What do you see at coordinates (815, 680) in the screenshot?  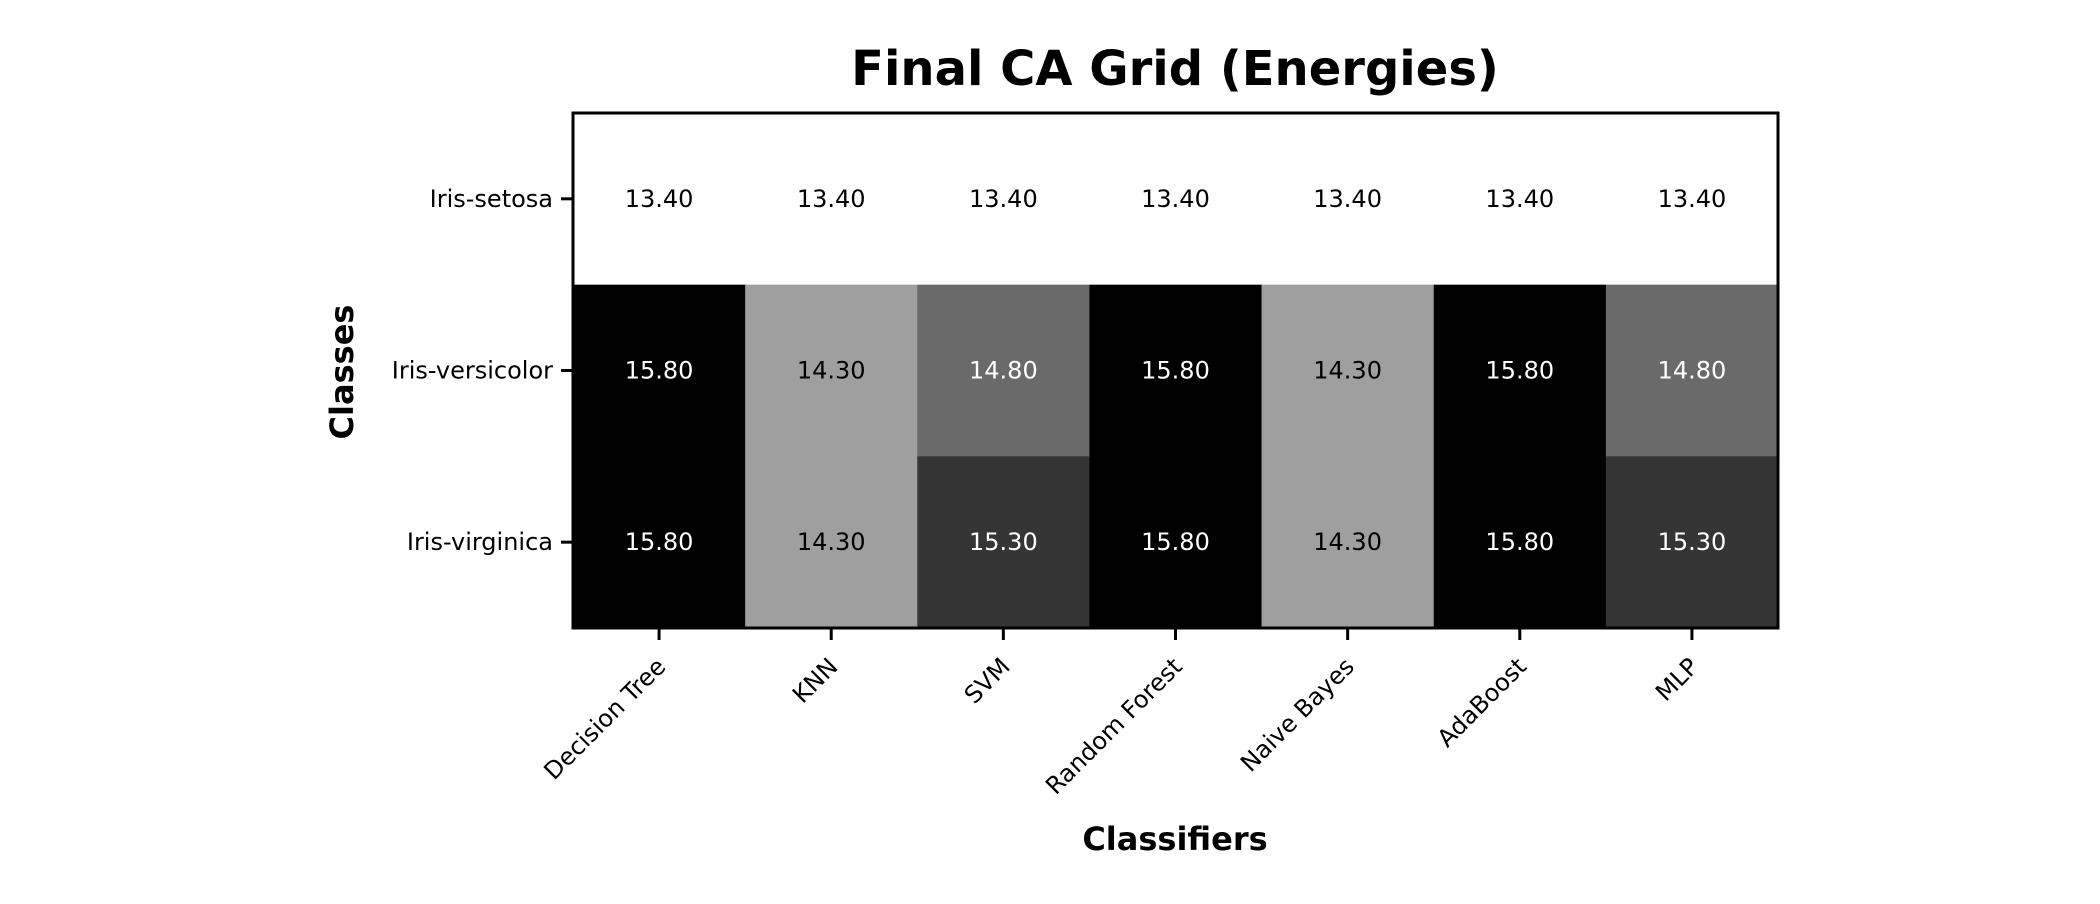 I see `x-tick-label: KNN` at bounding box center [815, 680].